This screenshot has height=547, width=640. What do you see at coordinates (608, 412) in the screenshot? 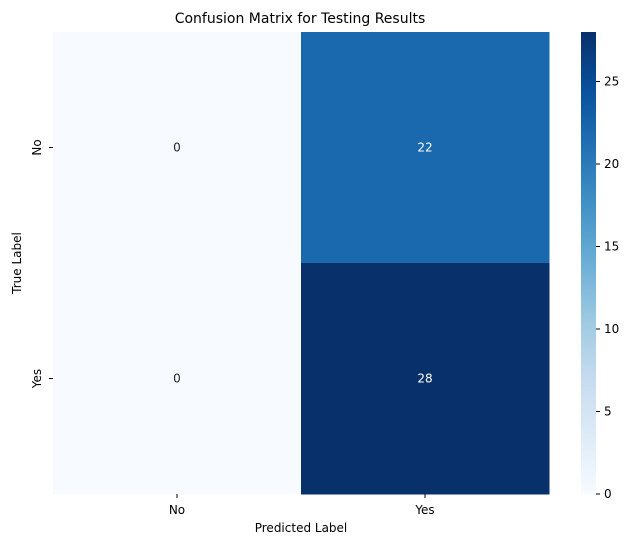
I see `colorbar-tick-label: 5` at bounding box center [608, 412].